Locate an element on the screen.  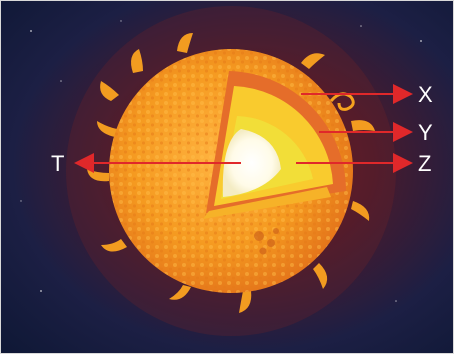
sun-cutaway is located at coordinates (275, 145).